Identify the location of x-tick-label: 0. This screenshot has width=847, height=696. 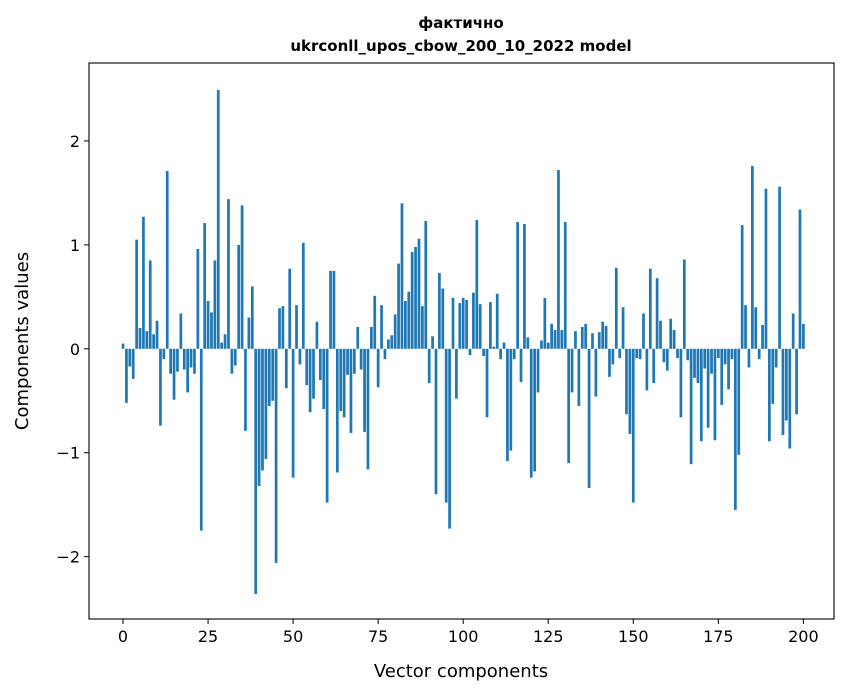
(123, 636).